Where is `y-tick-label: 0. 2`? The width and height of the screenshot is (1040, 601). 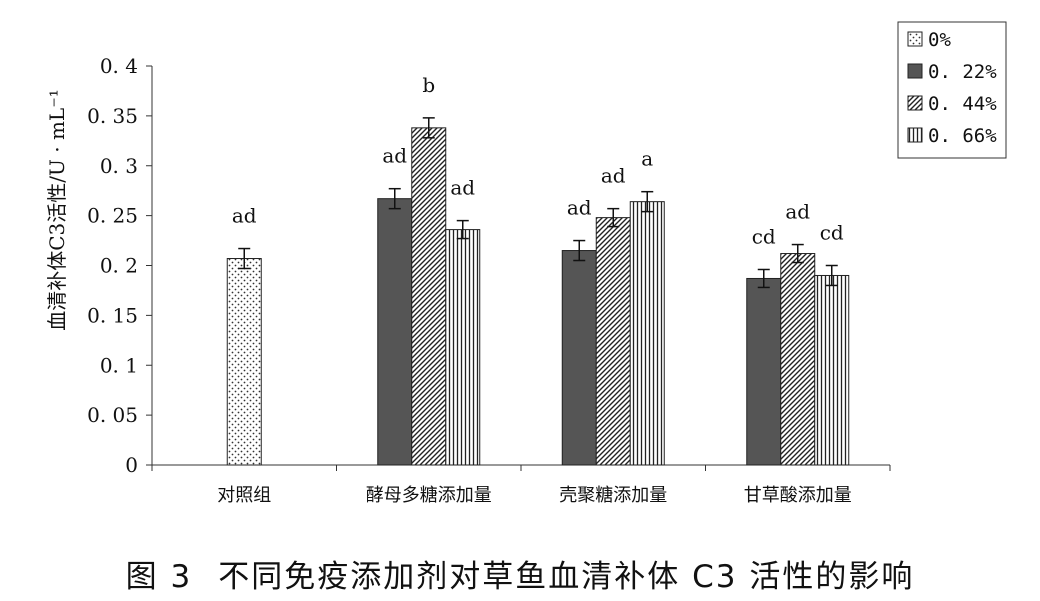
y-tick-label: 0. 2 is located at coordinates (119, 266).